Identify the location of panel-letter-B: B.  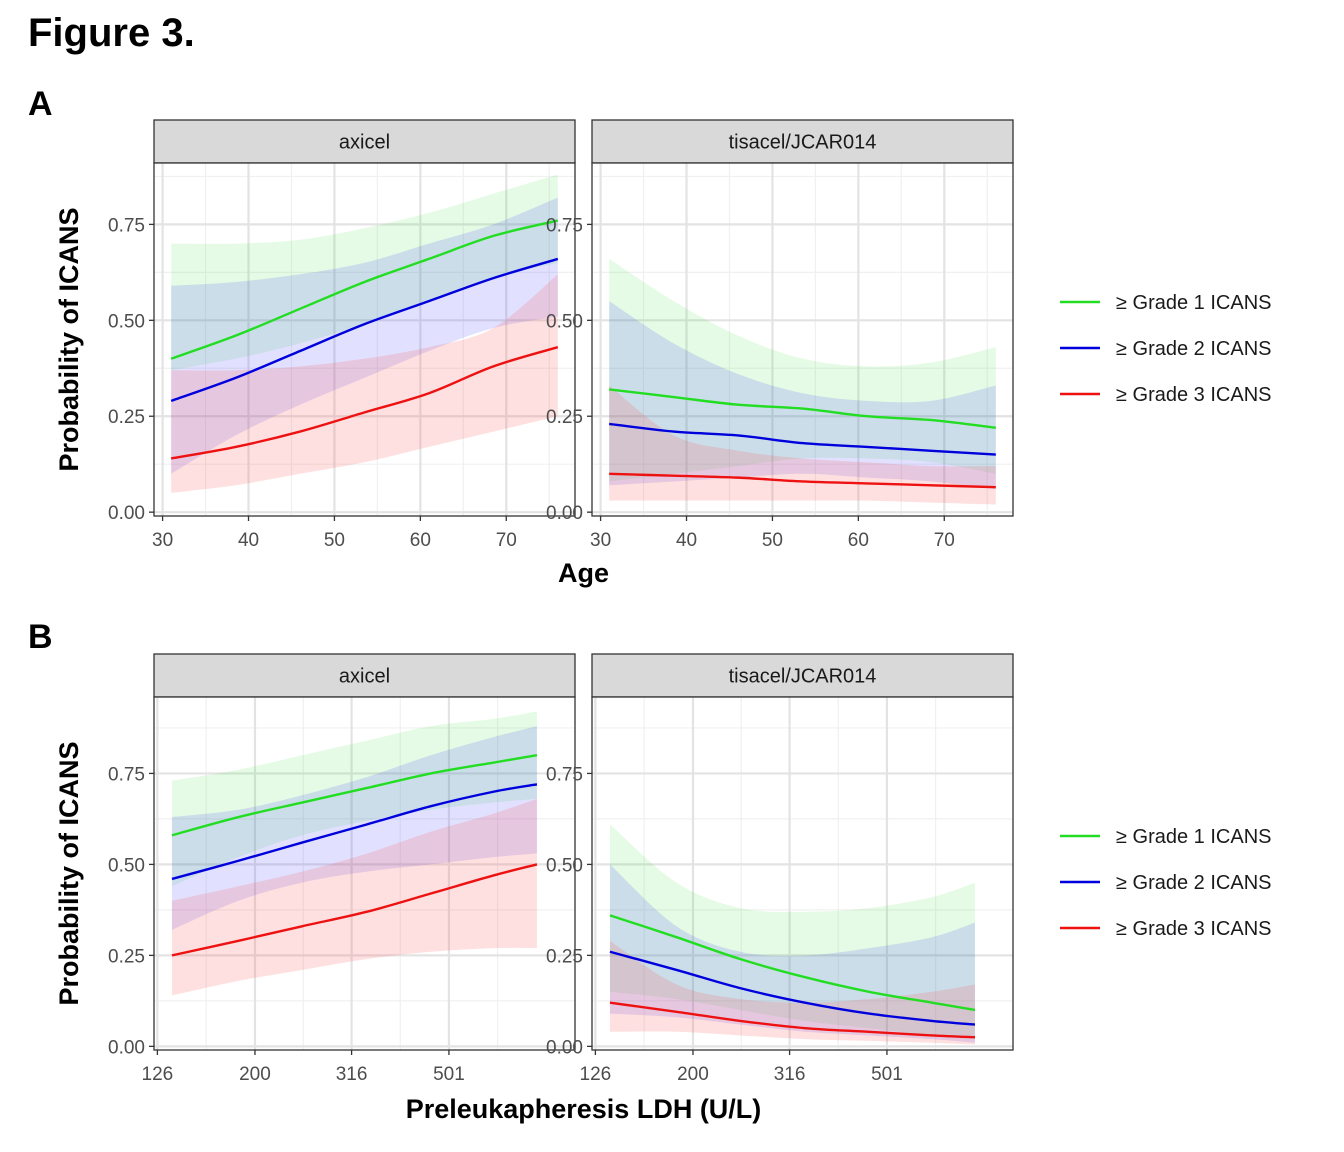
(40, 637).